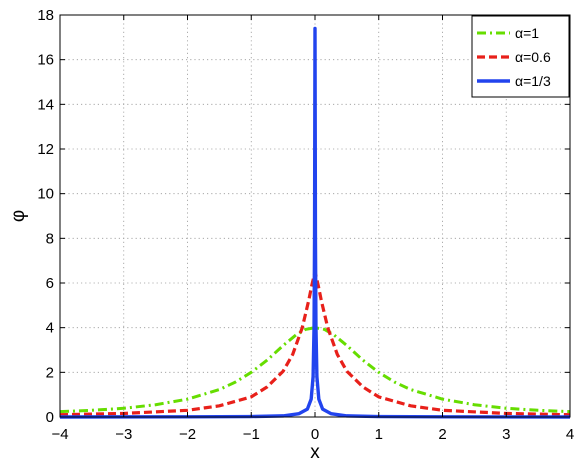 The width and height of the screenshot is (581, 467). Describe the element at coordinates (570, 434) in the screenshot. I see `x-tick-label: 4` at that location.